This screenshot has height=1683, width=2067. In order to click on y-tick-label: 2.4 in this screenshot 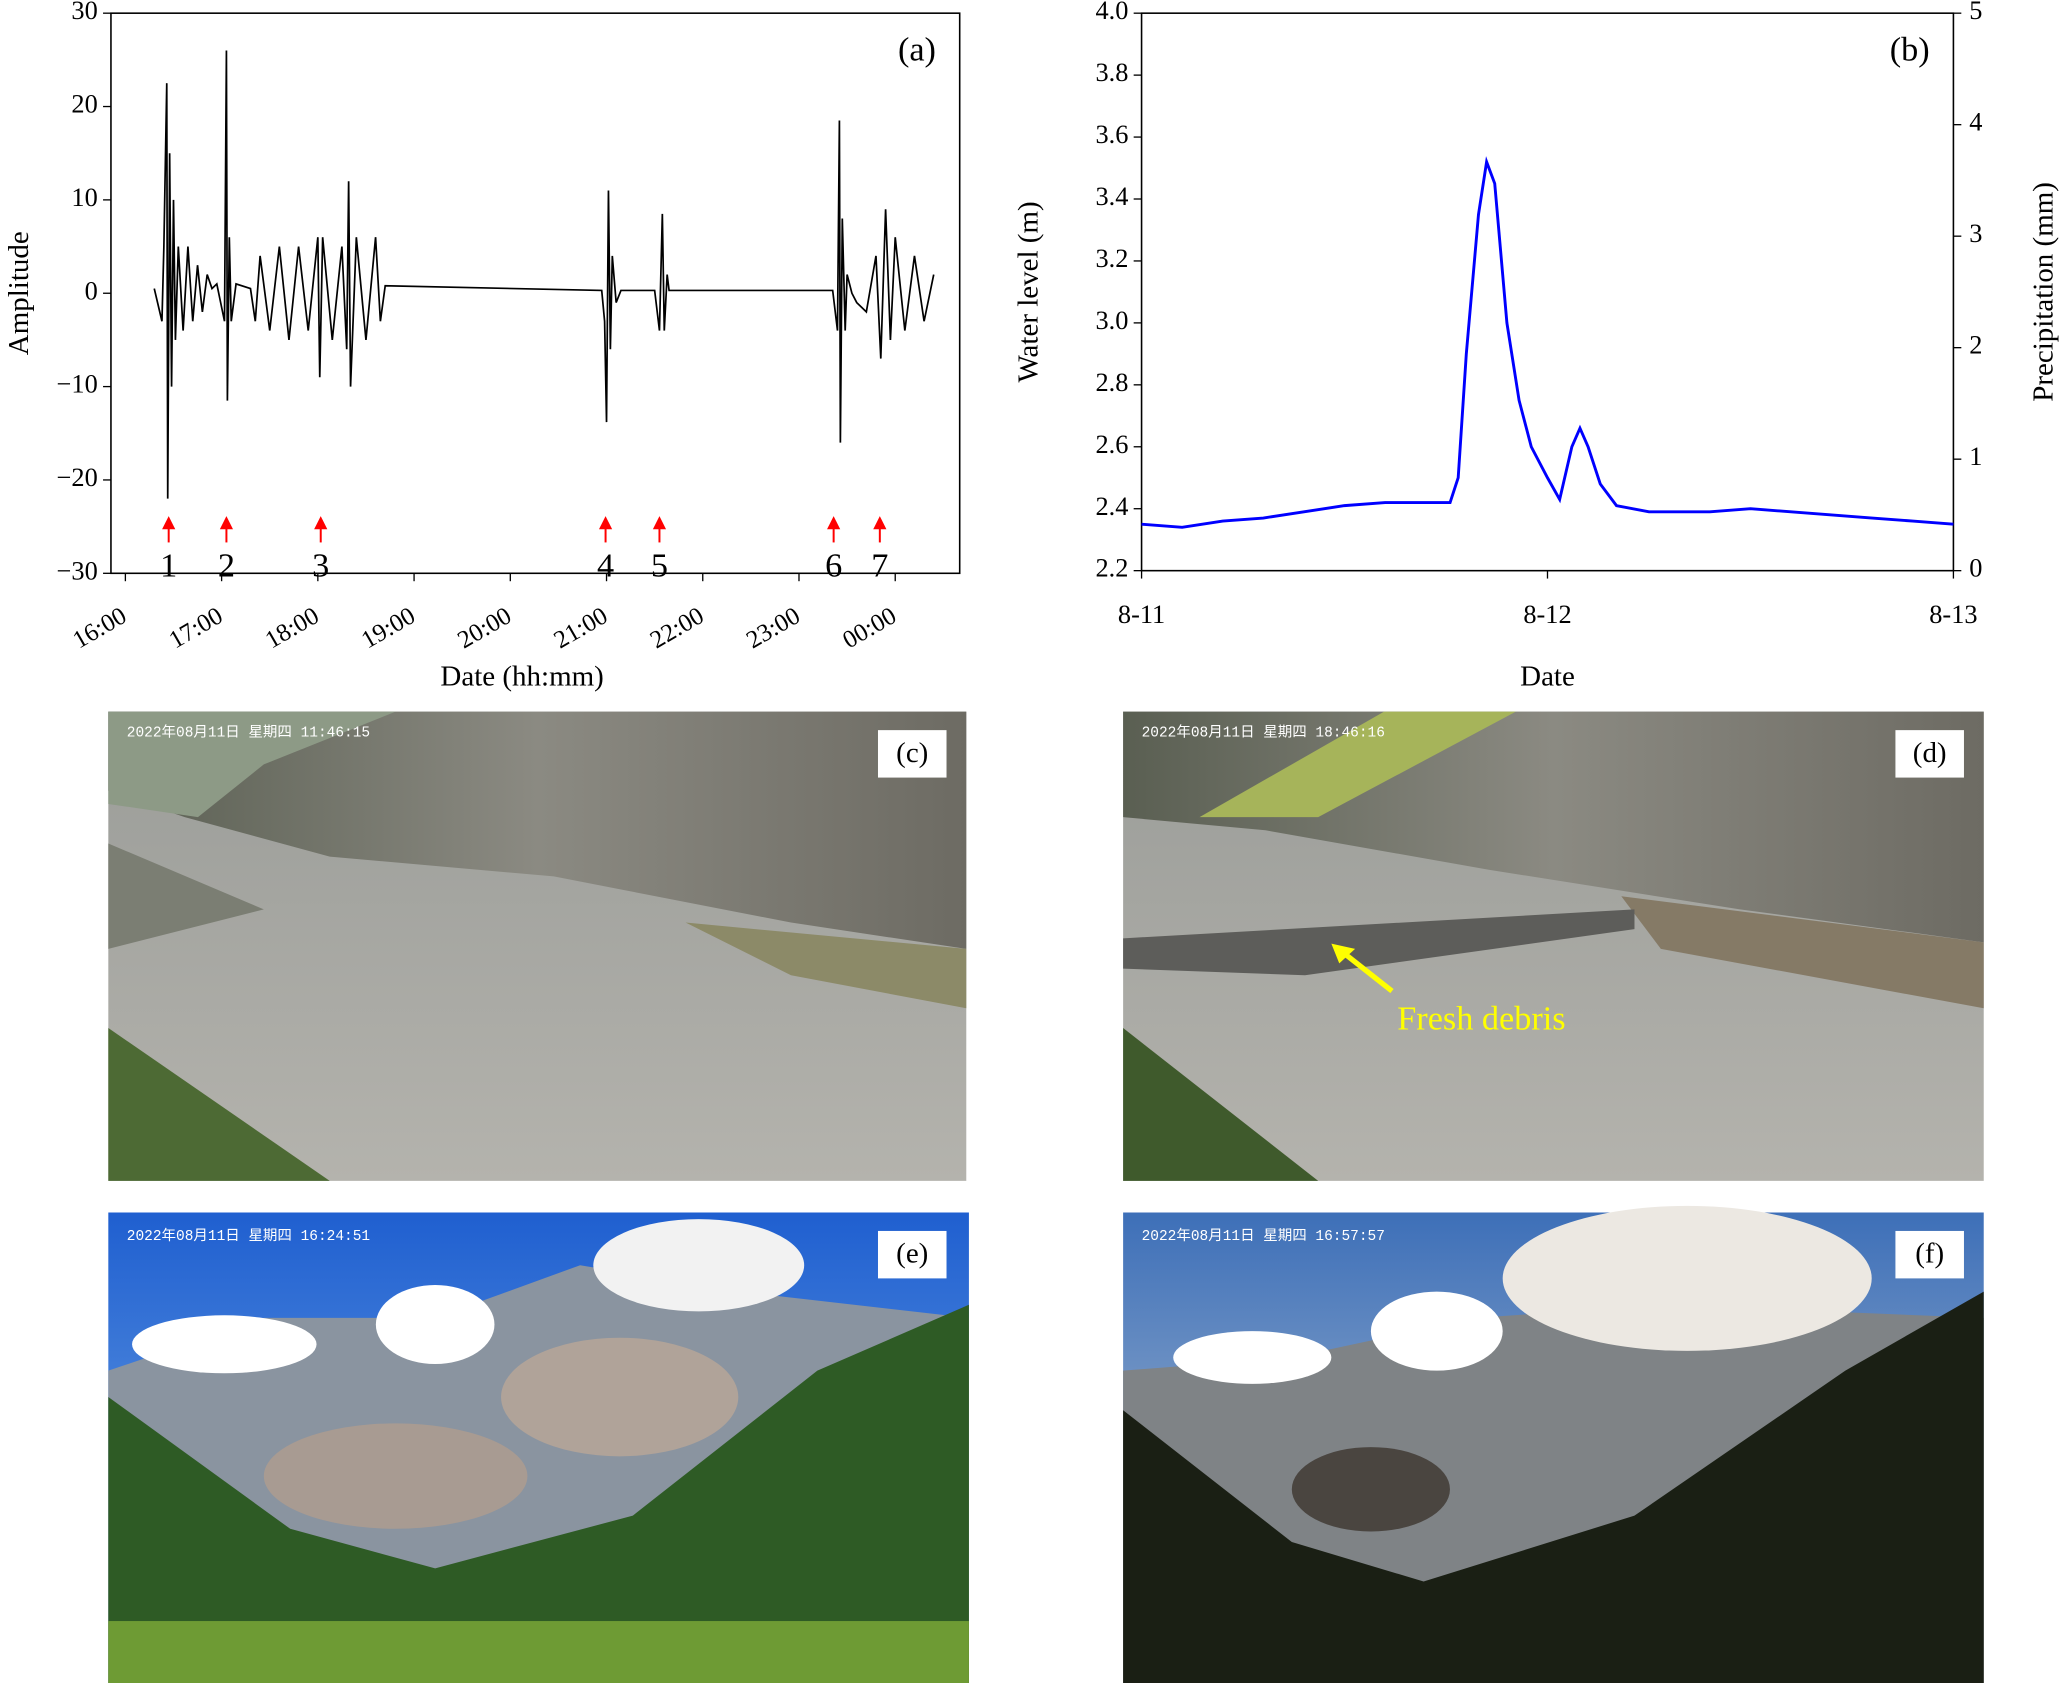, I will do `click(1111, 506)`.